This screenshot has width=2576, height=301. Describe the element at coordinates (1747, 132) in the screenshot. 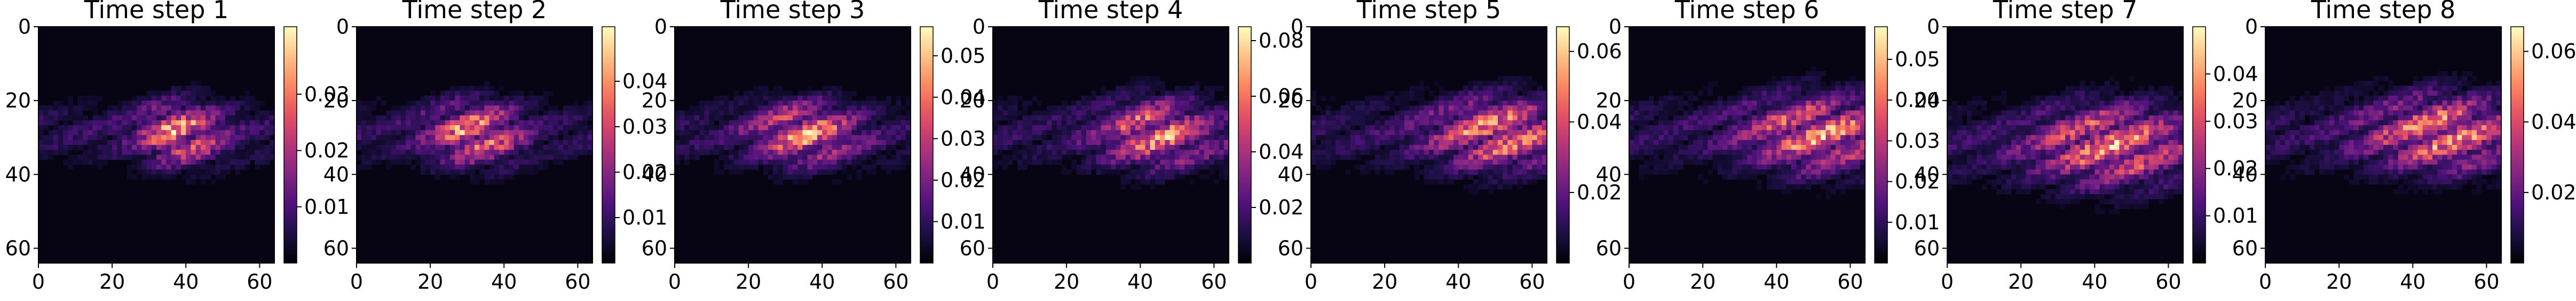

I see `heatmap-cells` at that location.